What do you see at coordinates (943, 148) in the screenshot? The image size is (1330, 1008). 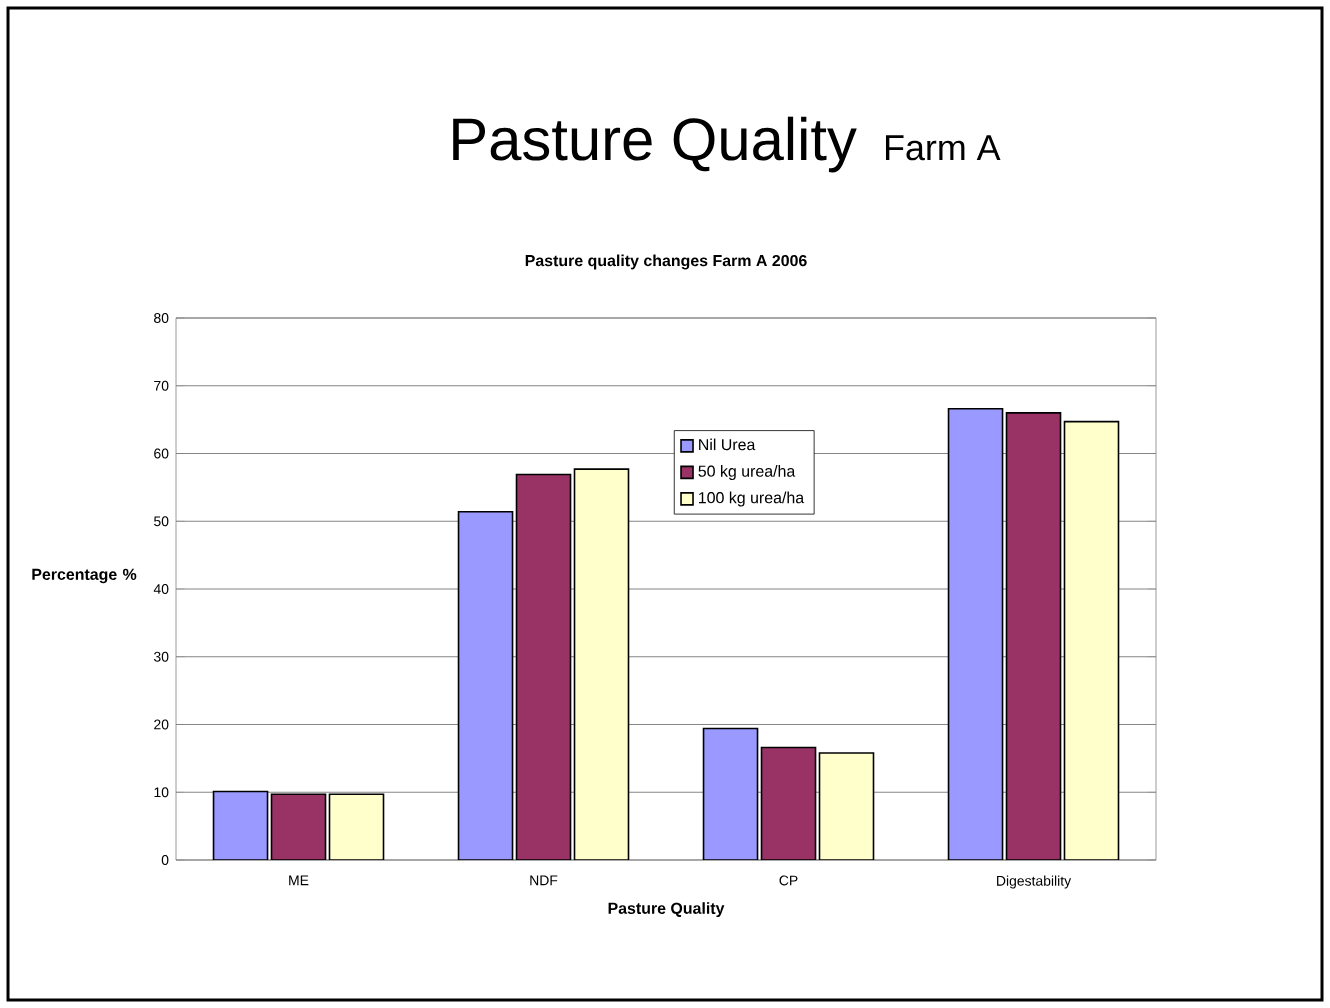 I see `text: Farm A` at bounding box center [943, 148].